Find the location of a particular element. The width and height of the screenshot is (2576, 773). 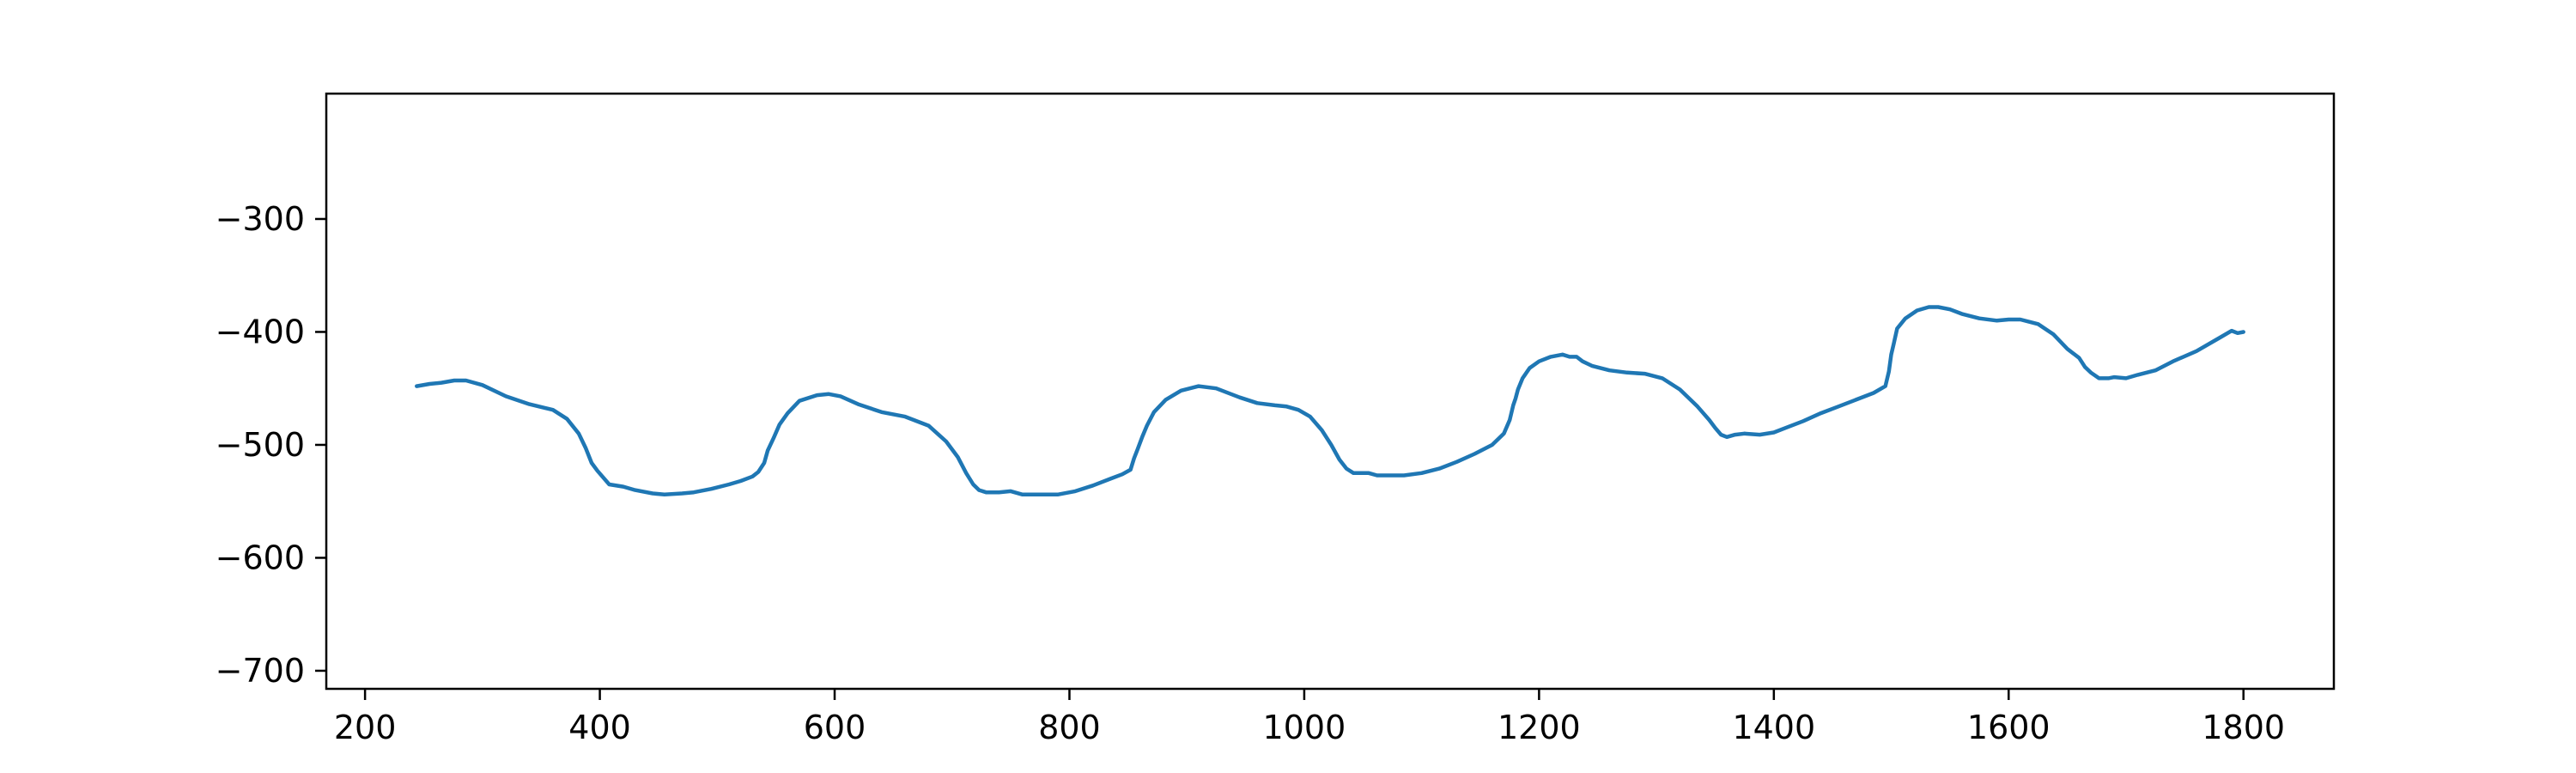

y-tick-label: −600 is located at coordinates (260, 557).